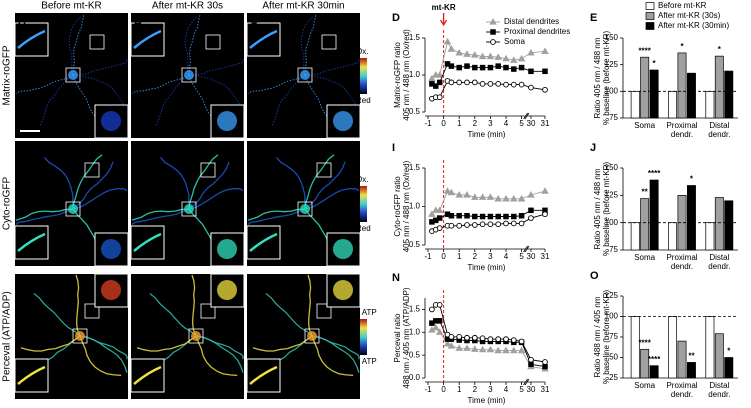  I want to click on y-tick-label: 0.5, so click(415, 111).